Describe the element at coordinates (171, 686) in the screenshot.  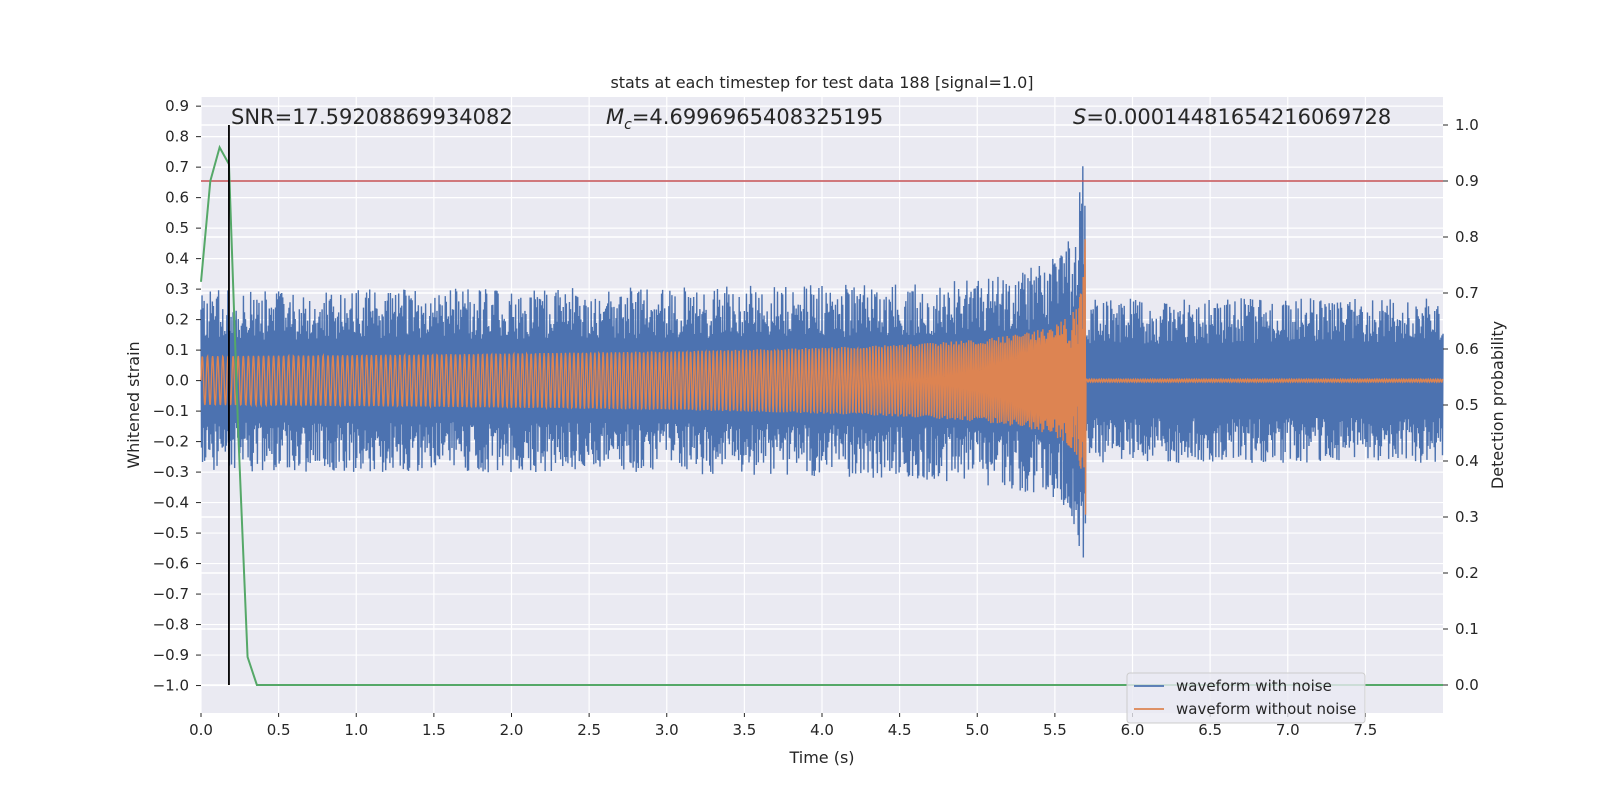
I see `y-tick-label: −1.0` at that location.